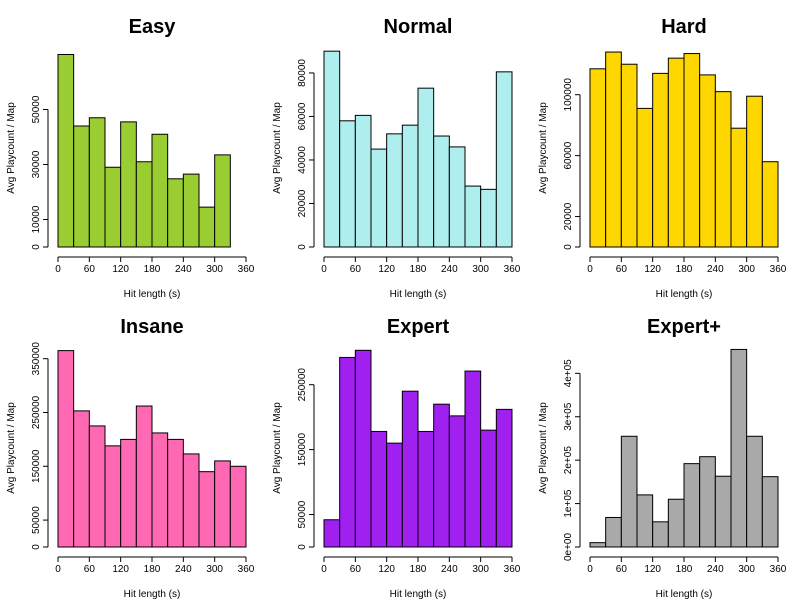 Image resolution: width=800 pixels, height=600 pixels. I want to click on y-tick-label: 100000, so click(568, 95).